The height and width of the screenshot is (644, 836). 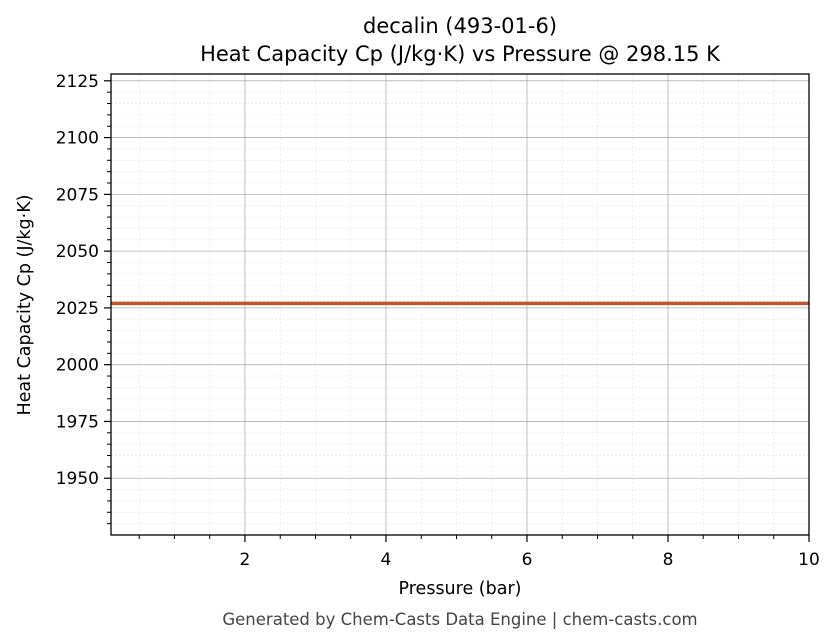 What do you see at coordinates (809, 560) in the screenshot?
I see `x-tick-label: 10` at bounding box center [809, 560].